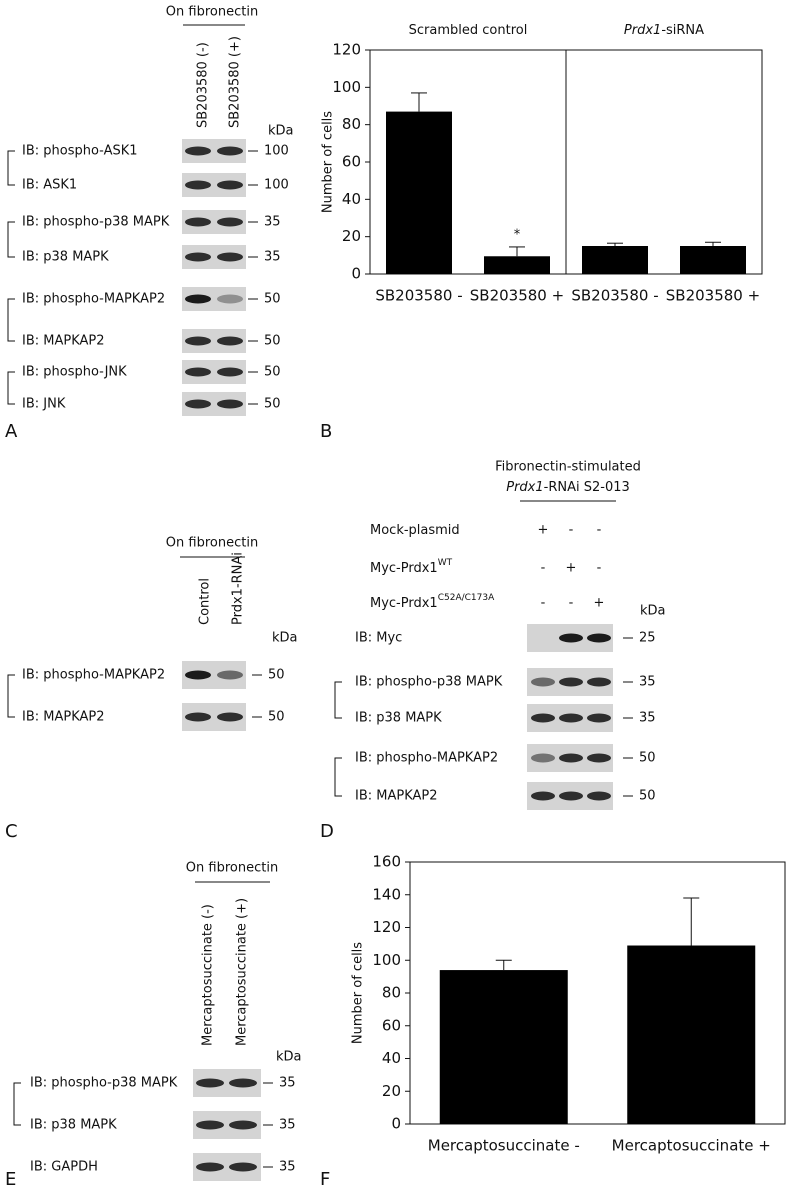  What do you see at coordinates (713, 296) in the screenshot?
I see `x-tick-label: SB203580 +` at bounding box center [713, 296].